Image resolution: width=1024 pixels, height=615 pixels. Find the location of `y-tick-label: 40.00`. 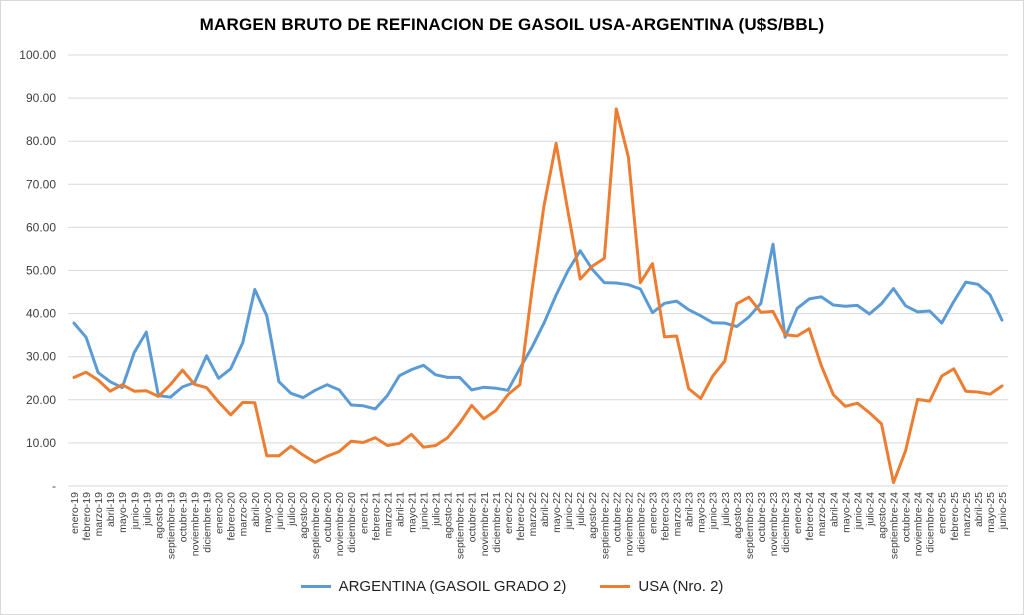

y-tick-label: 40.00 is located at coordinates (41, 314).